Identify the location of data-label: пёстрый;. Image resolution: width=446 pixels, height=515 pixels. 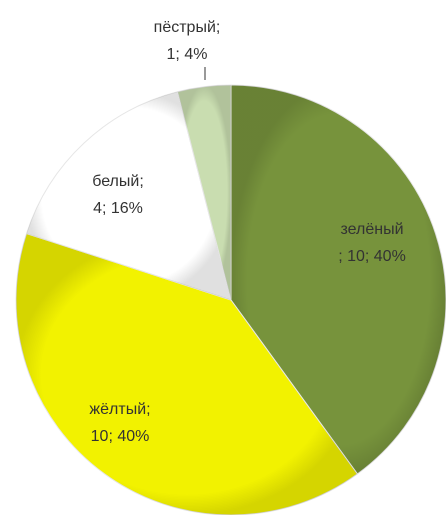
(187, 27).